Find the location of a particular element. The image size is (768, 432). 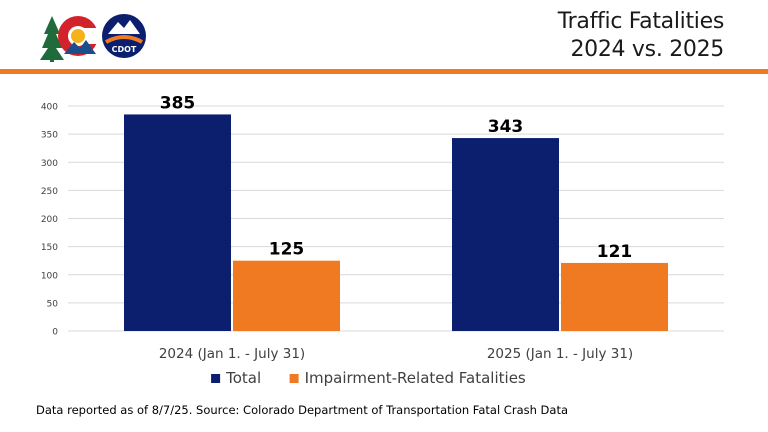

data-label: 385 is located at coordinates (178, 103).